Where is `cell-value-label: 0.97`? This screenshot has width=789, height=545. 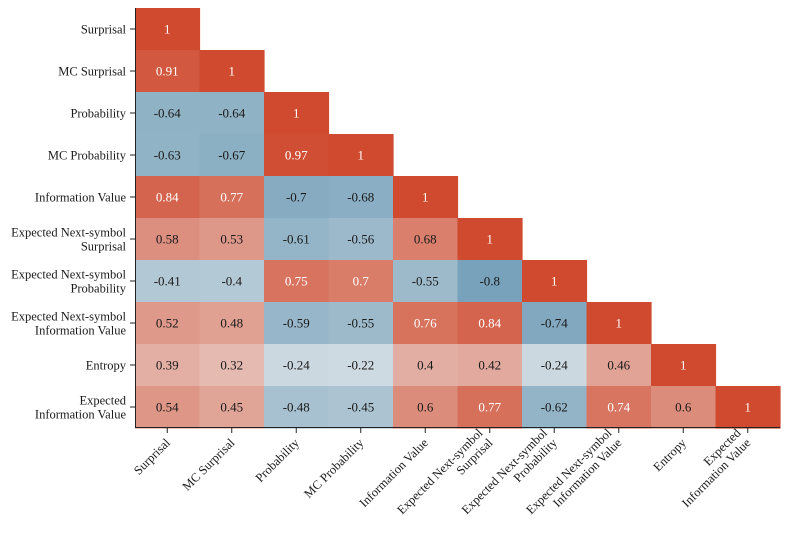
cell-value-label: 0.97 is located at coordinates (296, 155).